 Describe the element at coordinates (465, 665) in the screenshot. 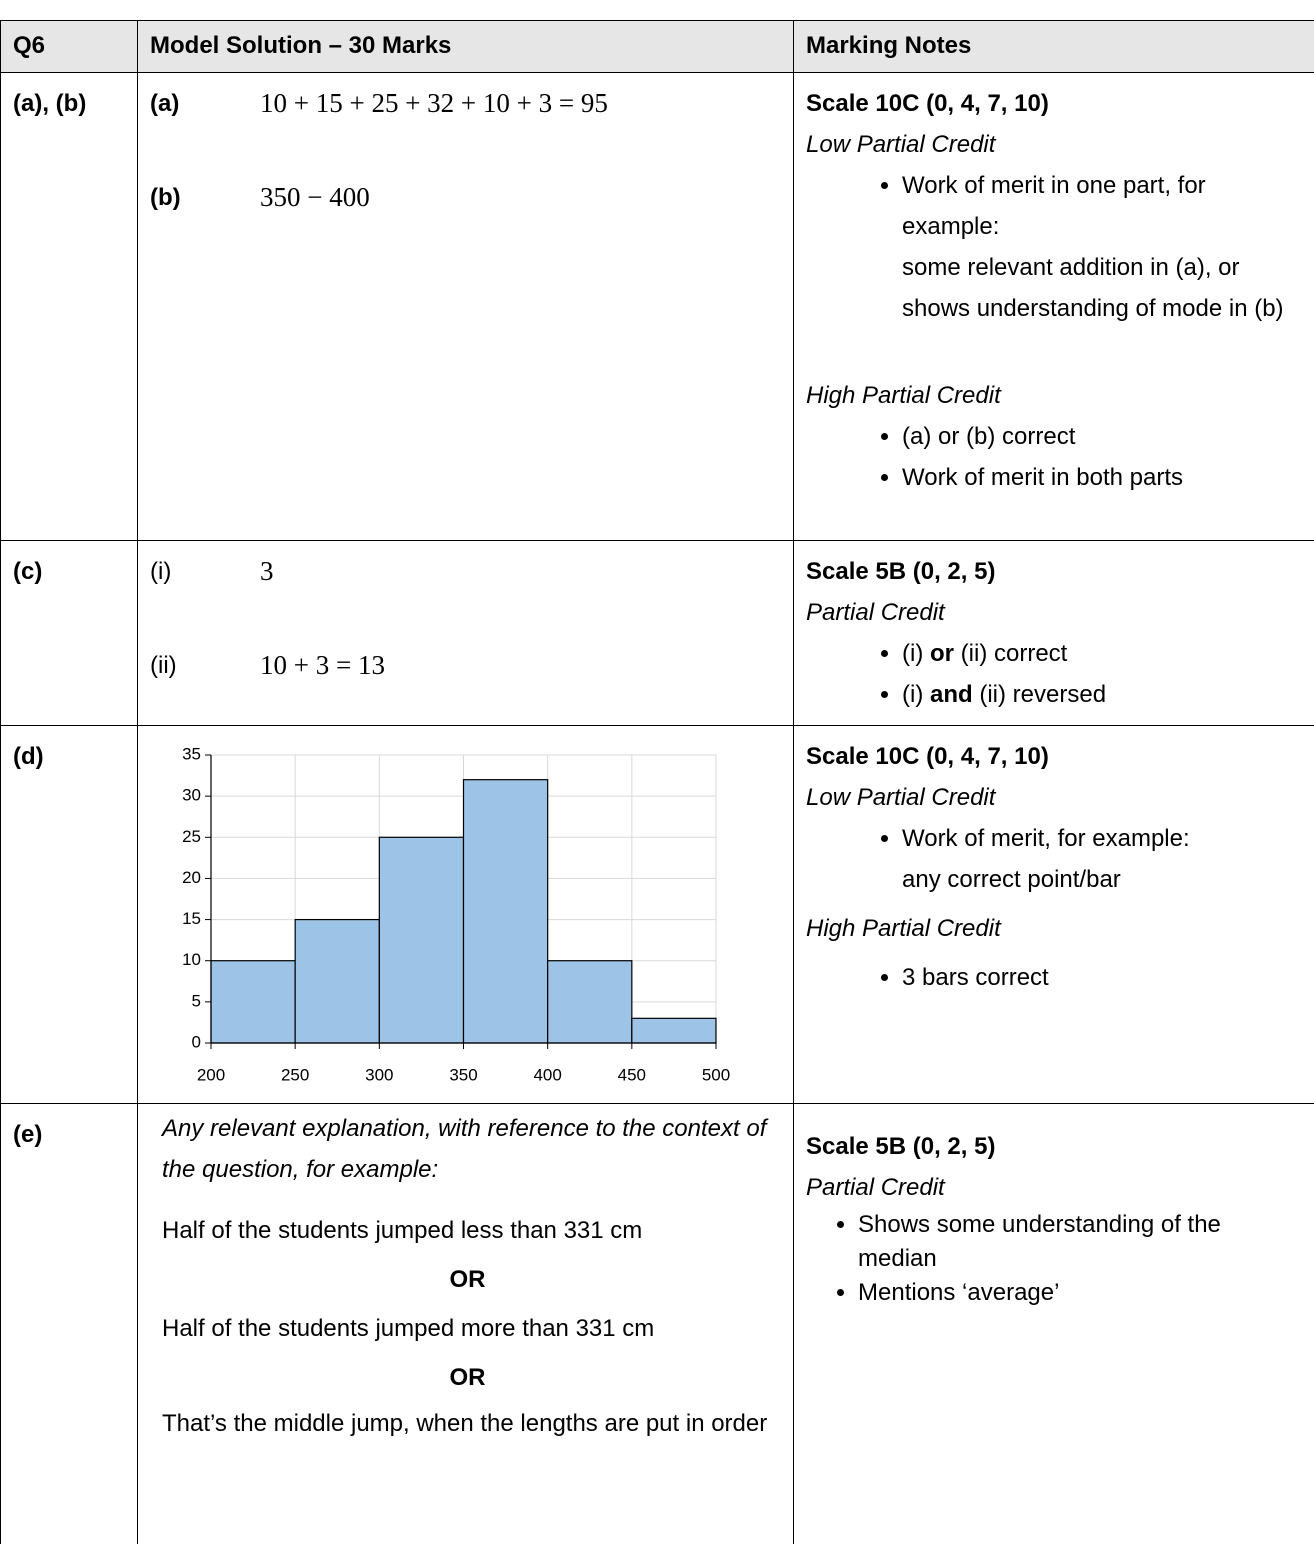

I see `answer: (ii)10 + 3 = 13` at that location.